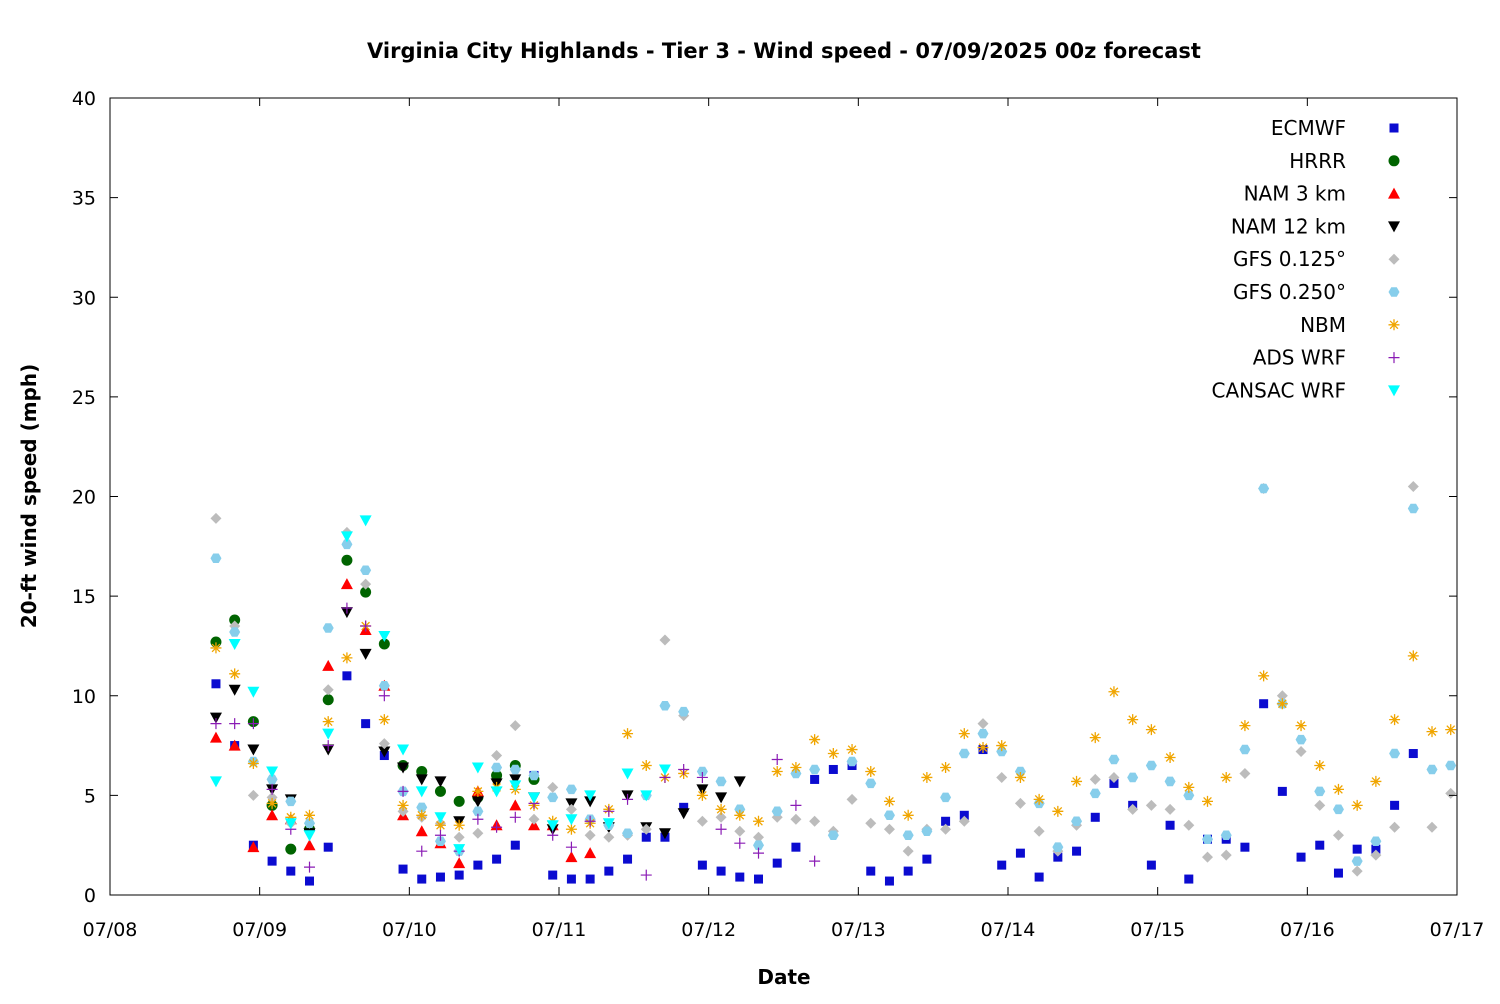  Describe the element at coordinates (1289, 259) in the screenshot. I see `legend-label: GFS 0.125°` at that location.